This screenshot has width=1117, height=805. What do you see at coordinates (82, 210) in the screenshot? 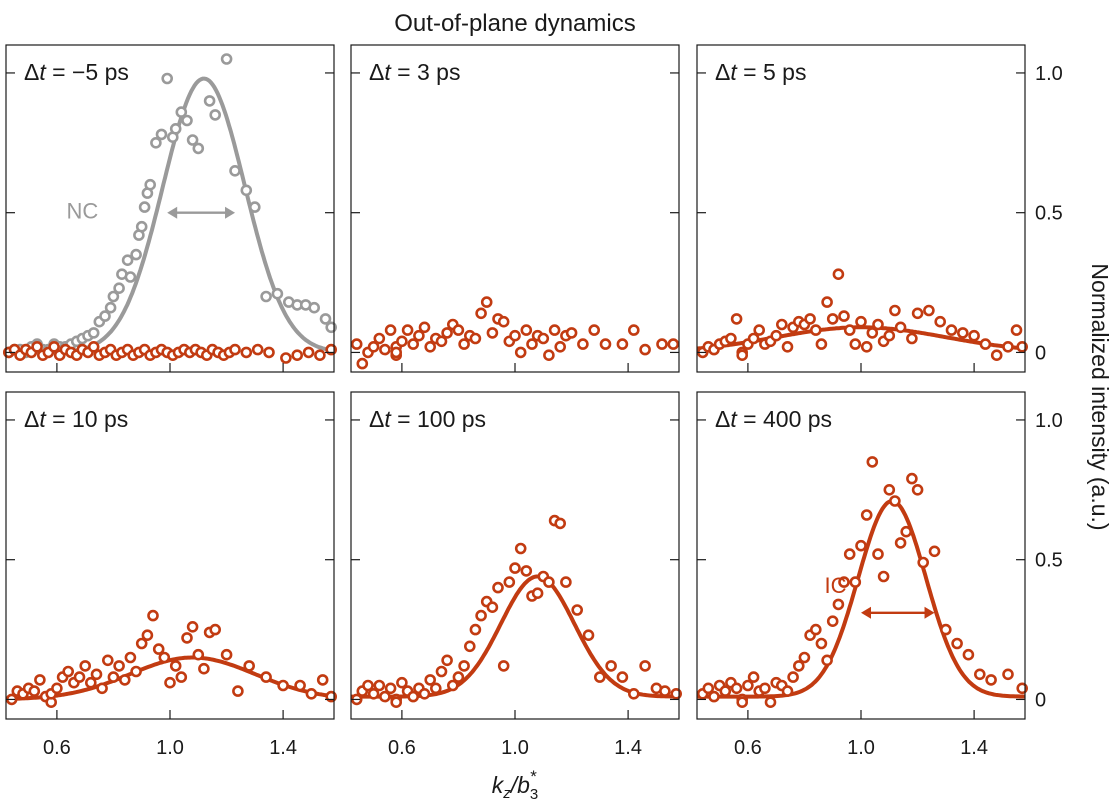
I see `annotation-label: NC` at bounding box center [82, 210].